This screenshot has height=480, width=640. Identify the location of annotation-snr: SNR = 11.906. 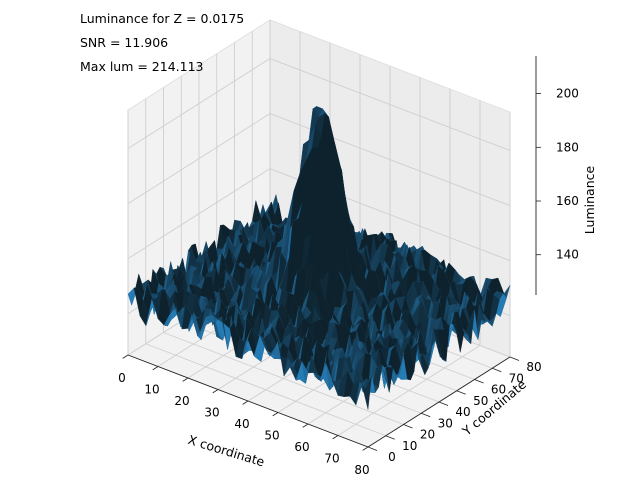
(124, 42).